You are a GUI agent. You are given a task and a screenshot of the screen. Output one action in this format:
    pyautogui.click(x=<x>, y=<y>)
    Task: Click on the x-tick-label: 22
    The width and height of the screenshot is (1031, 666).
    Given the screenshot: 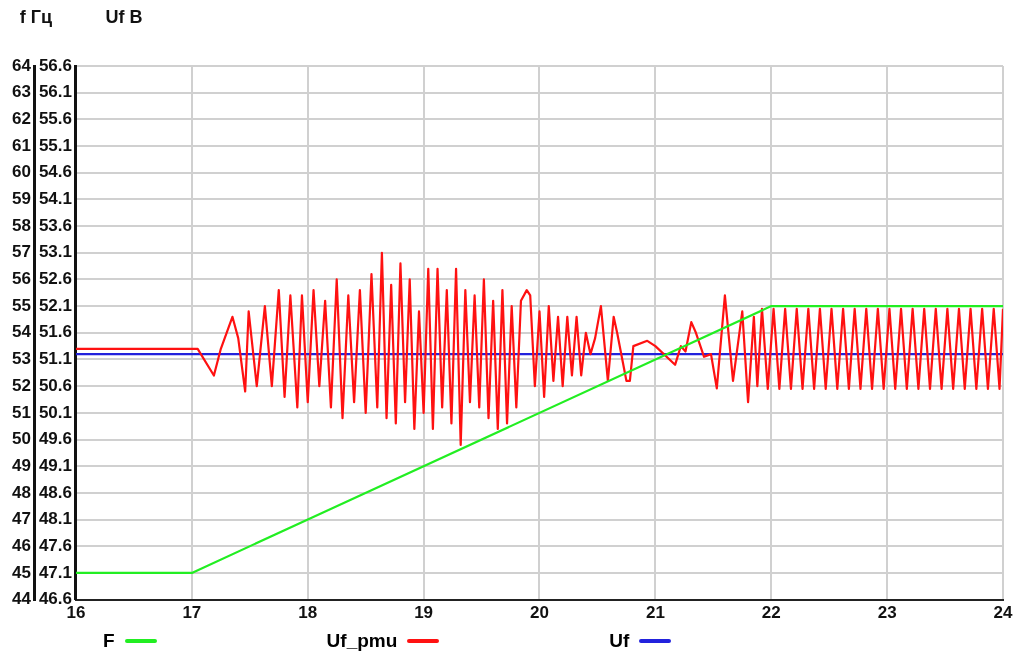 What is the action you would take?
    pyautogui.click(x=771, y=613)
    